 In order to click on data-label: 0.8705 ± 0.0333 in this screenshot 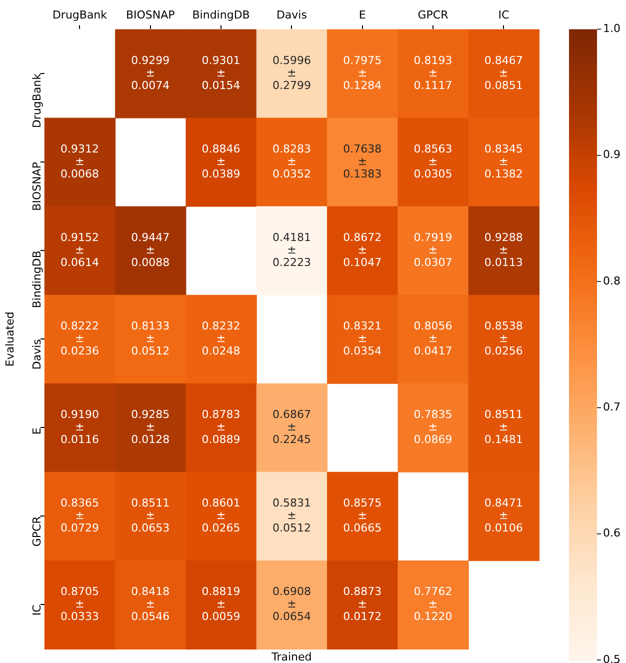, I will do `click(79, 604)`.